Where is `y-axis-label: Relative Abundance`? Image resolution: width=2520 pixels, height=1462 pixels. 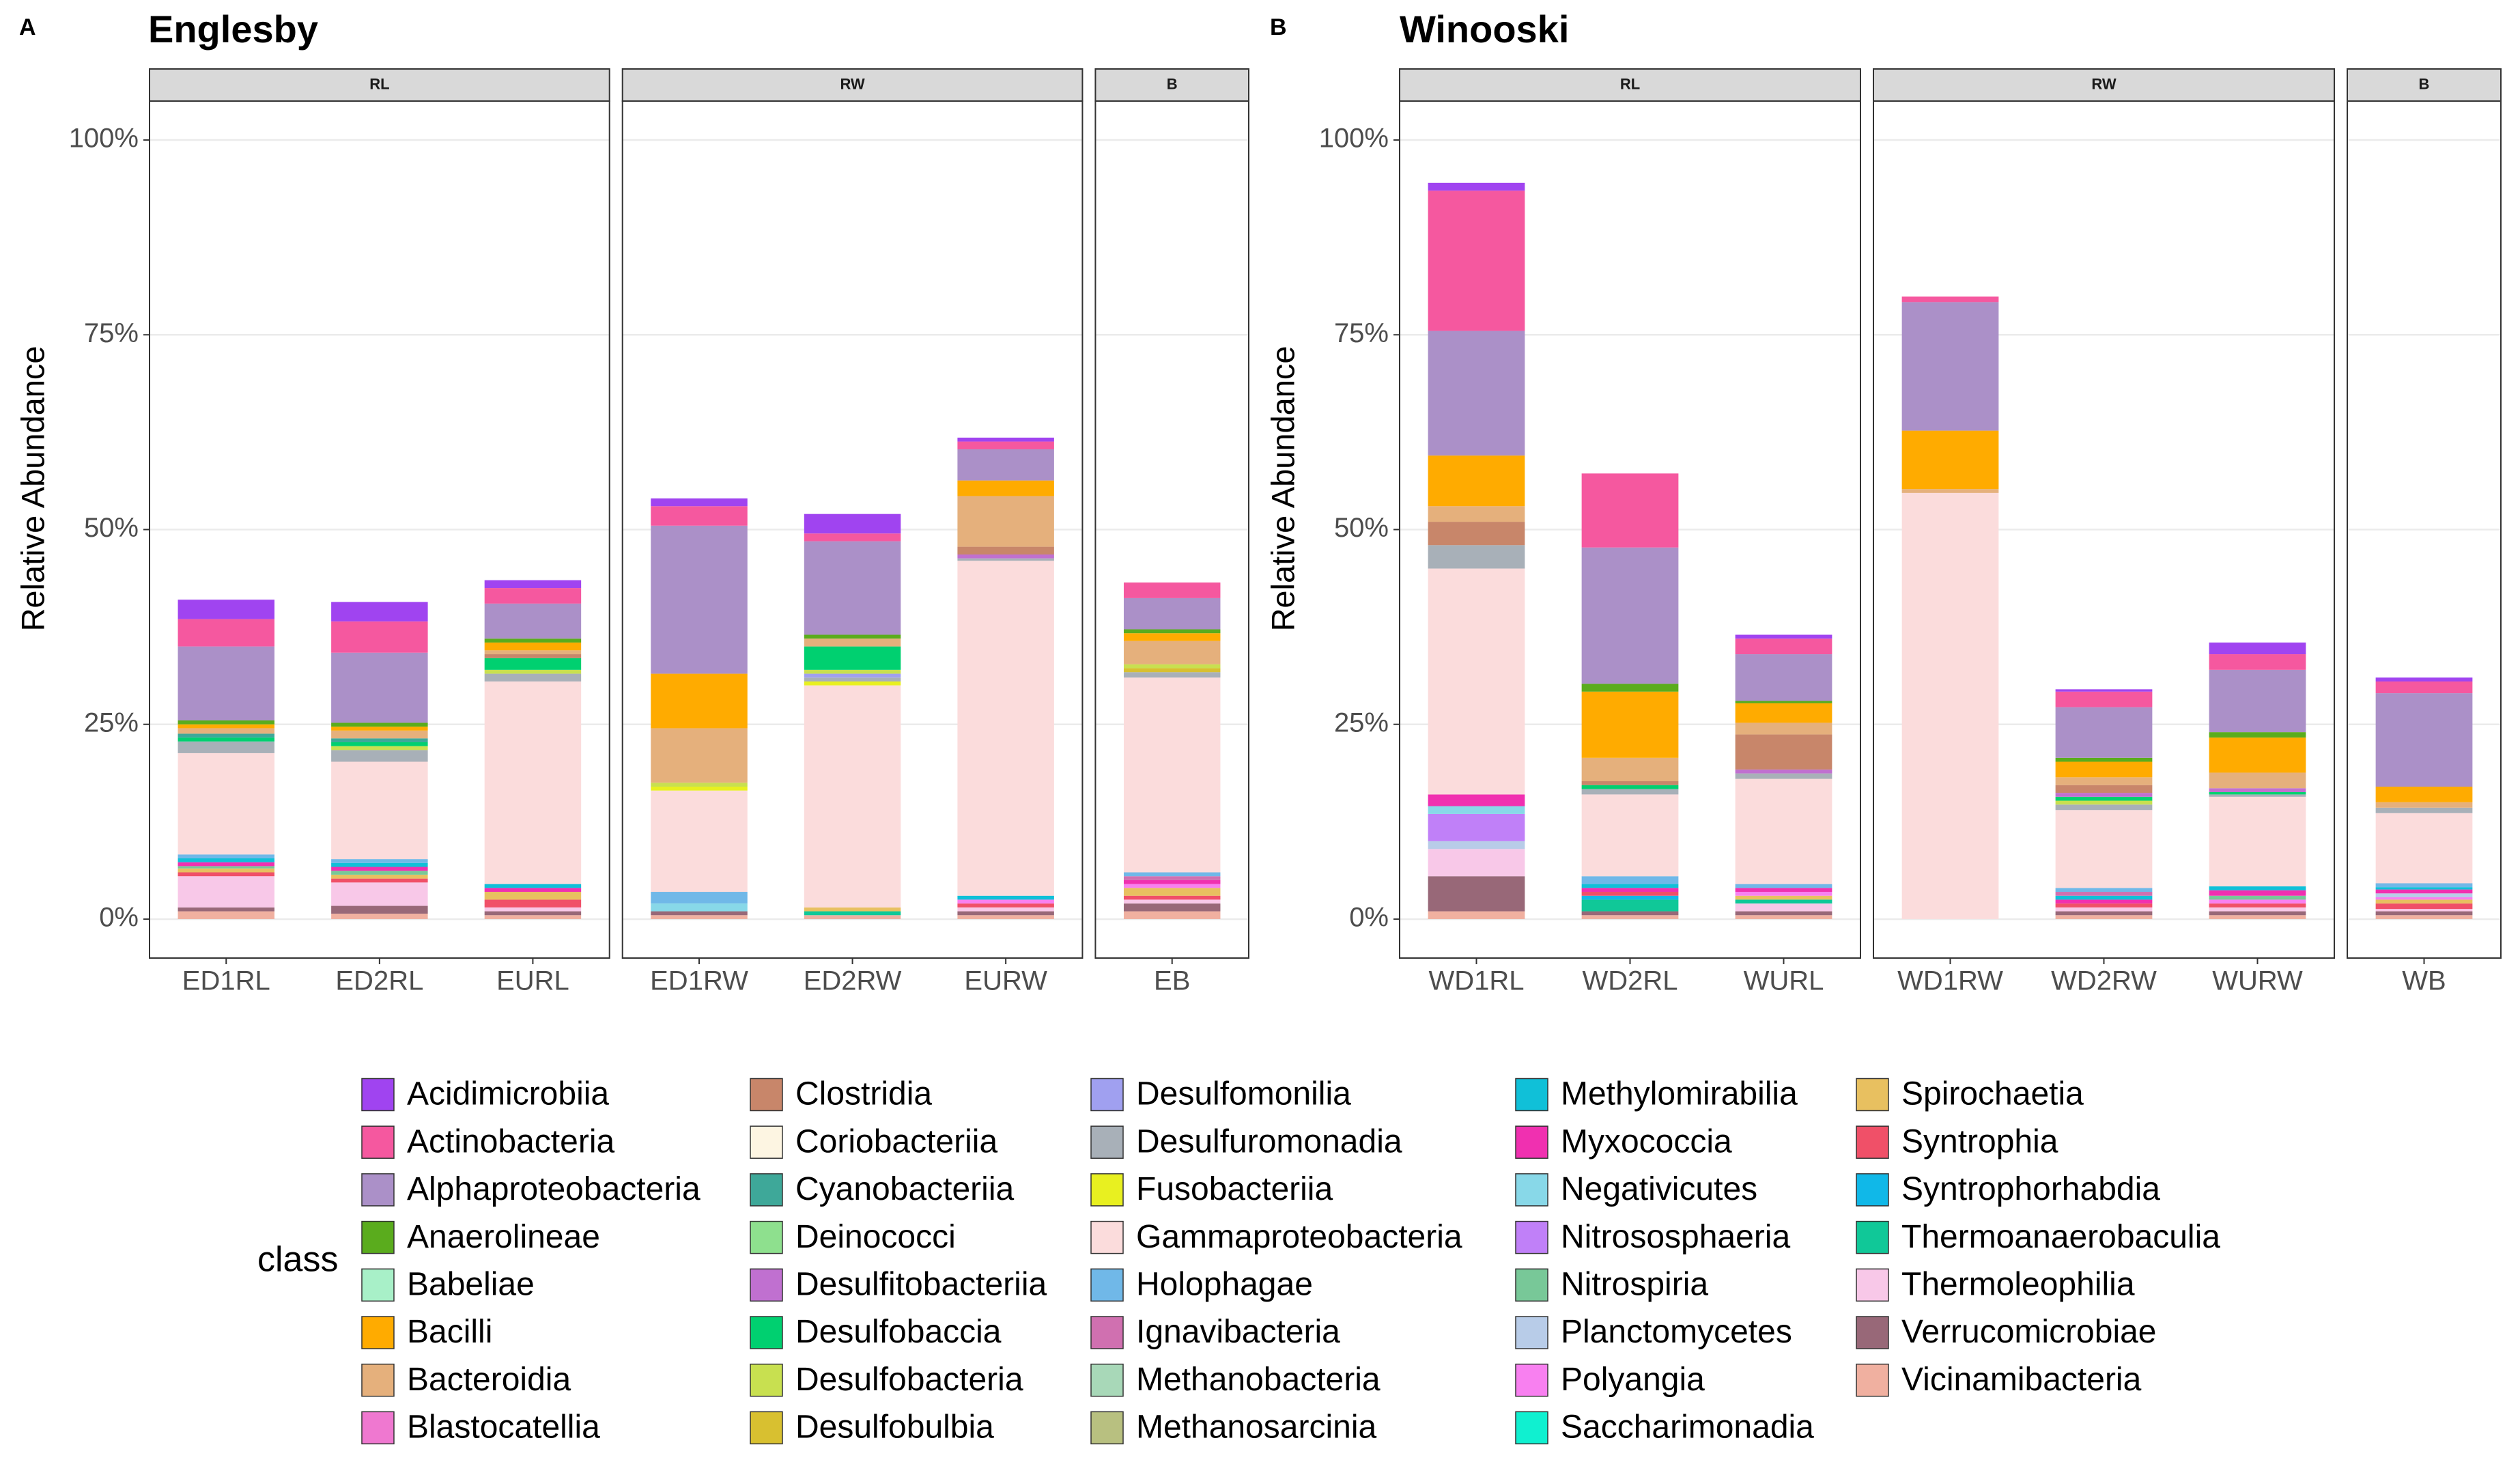 y-axis-label: Relative Abundance is located at coordinates (32, 488).